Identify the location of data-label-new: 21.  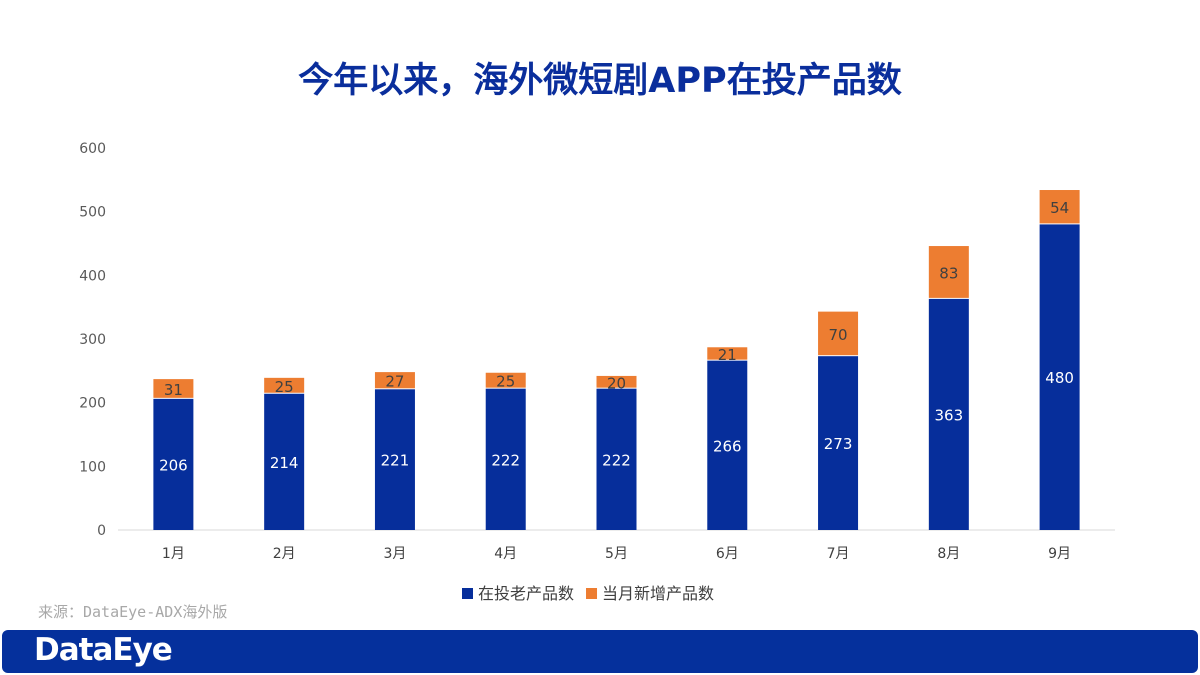
(727, 355).